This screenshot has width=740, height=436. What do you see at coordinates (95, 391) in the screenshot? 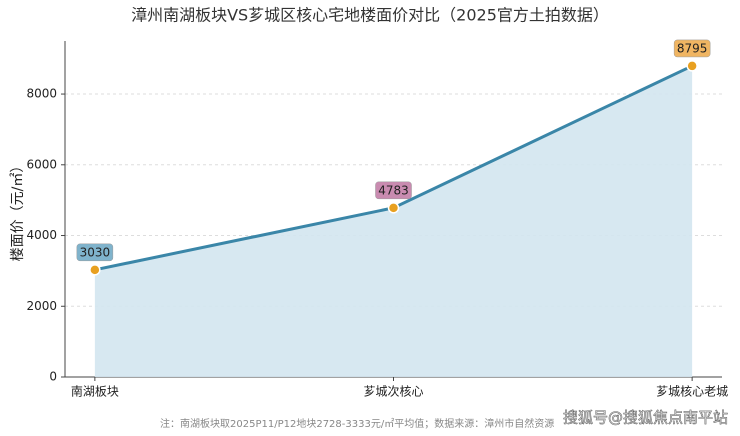
I see `x-tick-label: 南湖板块` at bounding box center [95, 391].